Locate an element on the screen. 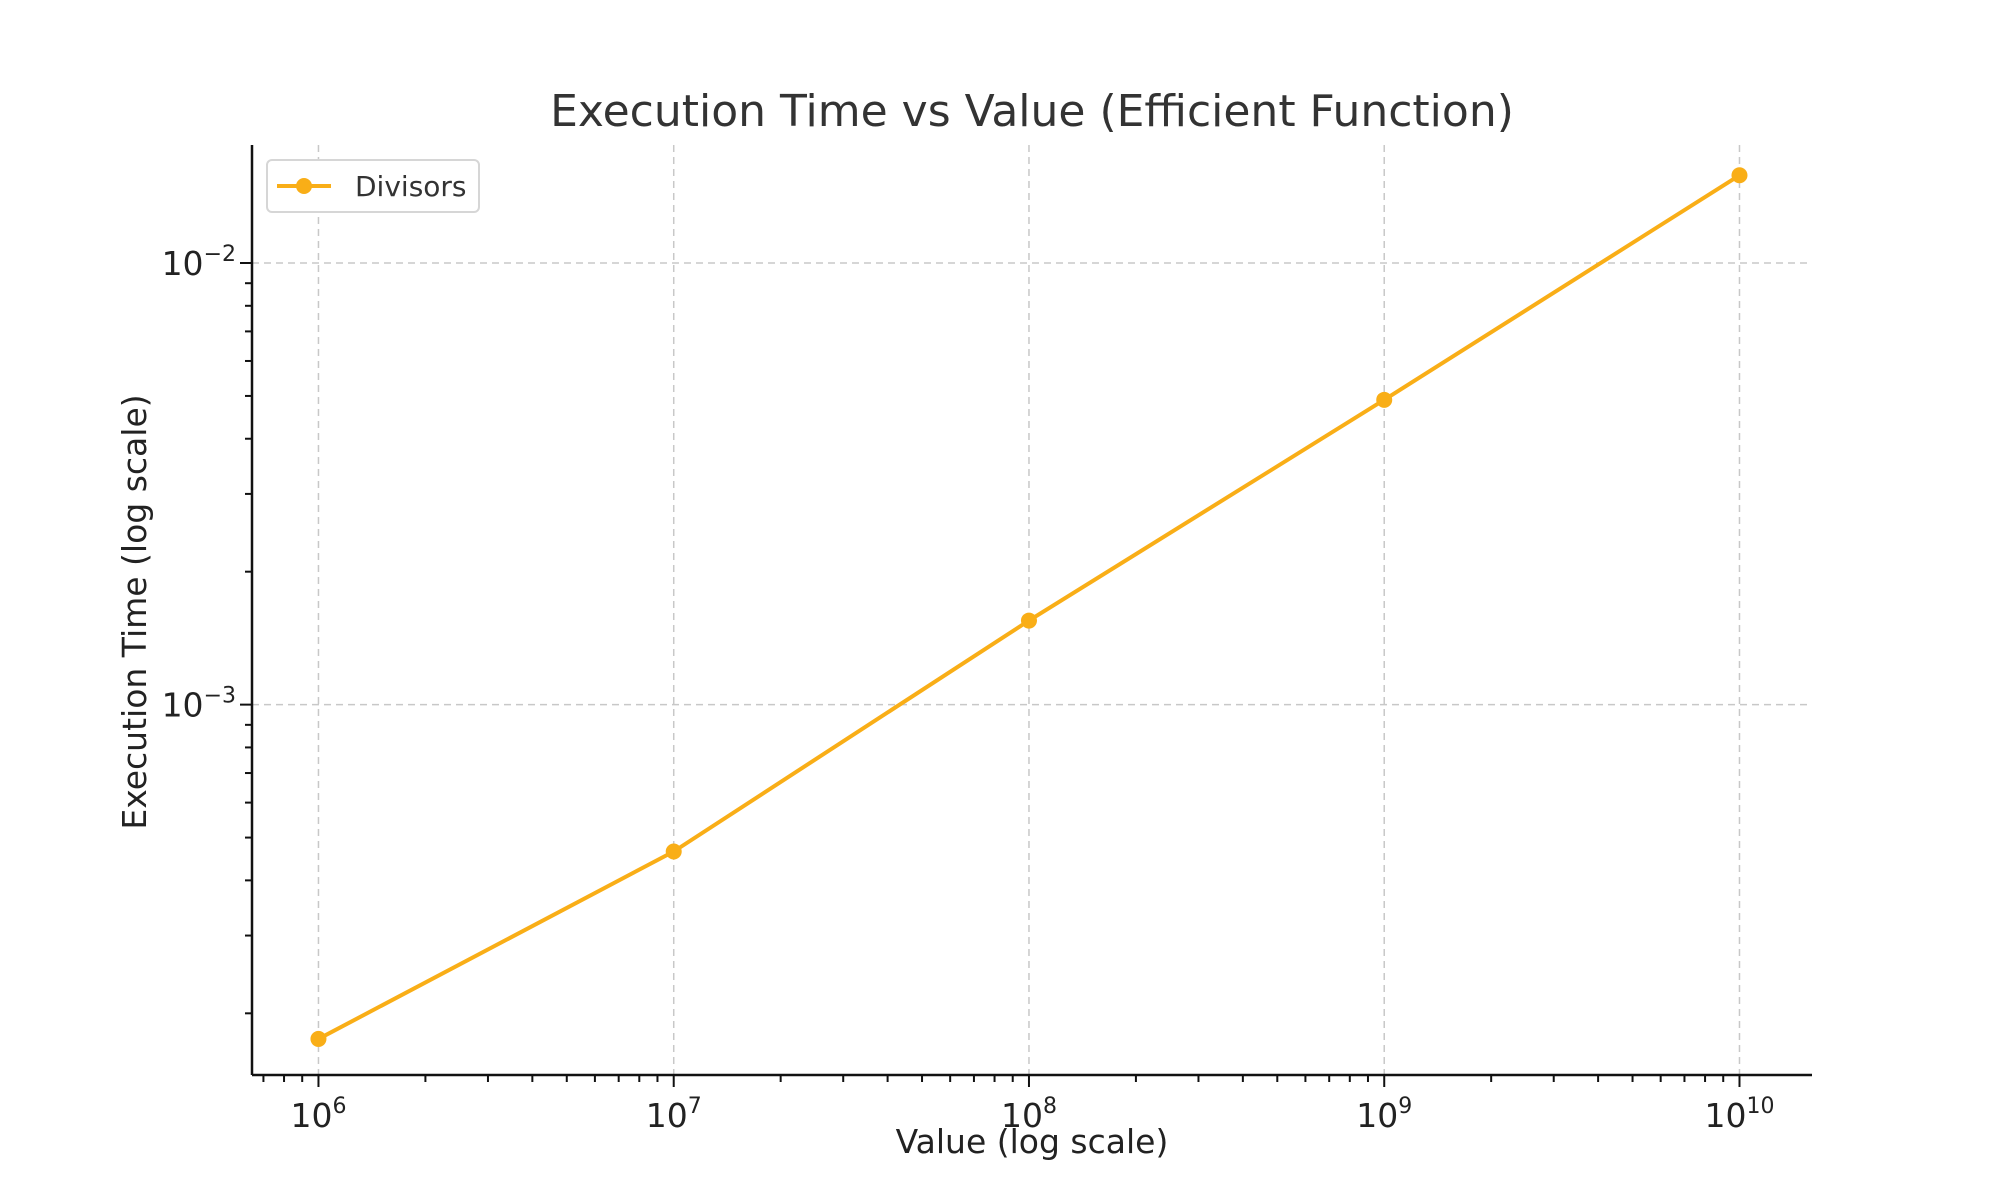 The image size is (2000, 1200). legend-label-0: Divisors is located at coordinates (411, 186).